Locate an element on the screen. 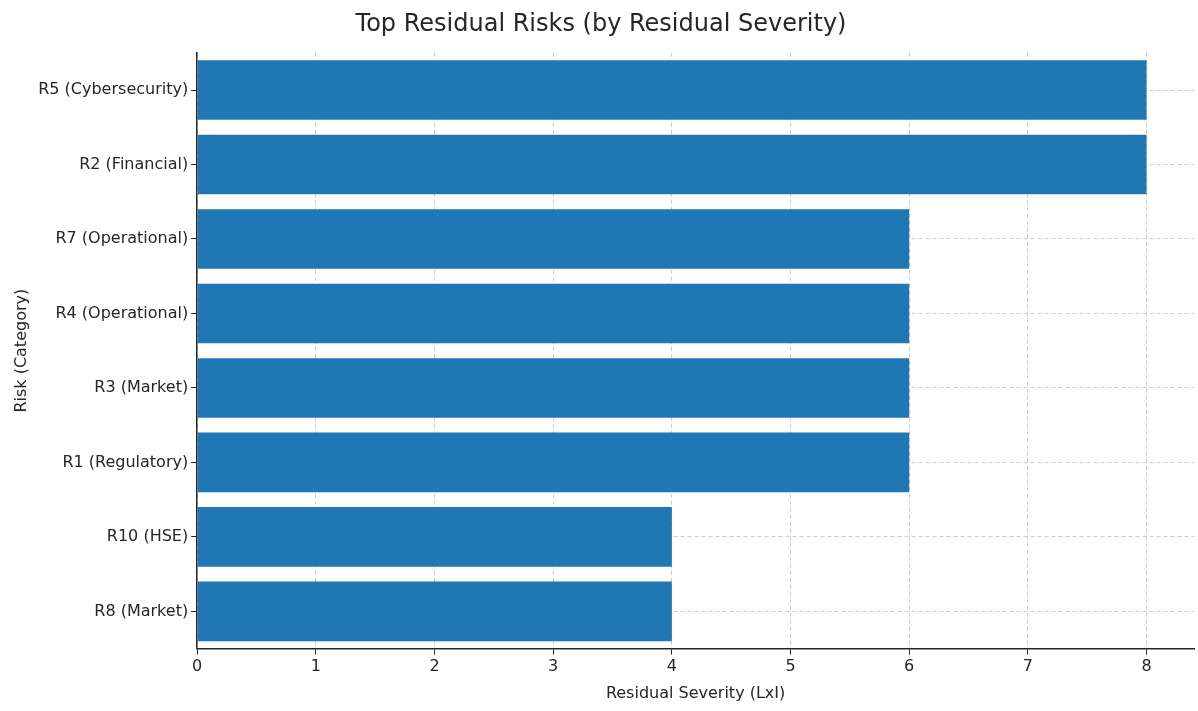 Image resolution: width=1198 pixels, height=711 pixels. y-tick-label: R2 (Financial) is located at coordinates (134, 163).